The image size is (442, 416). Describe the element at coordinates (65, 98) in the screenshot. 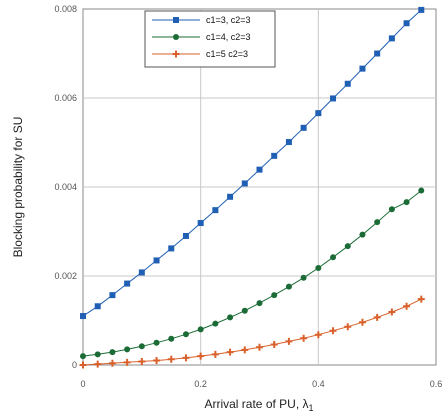

I see `y-tick-label: 0.006` at that location.